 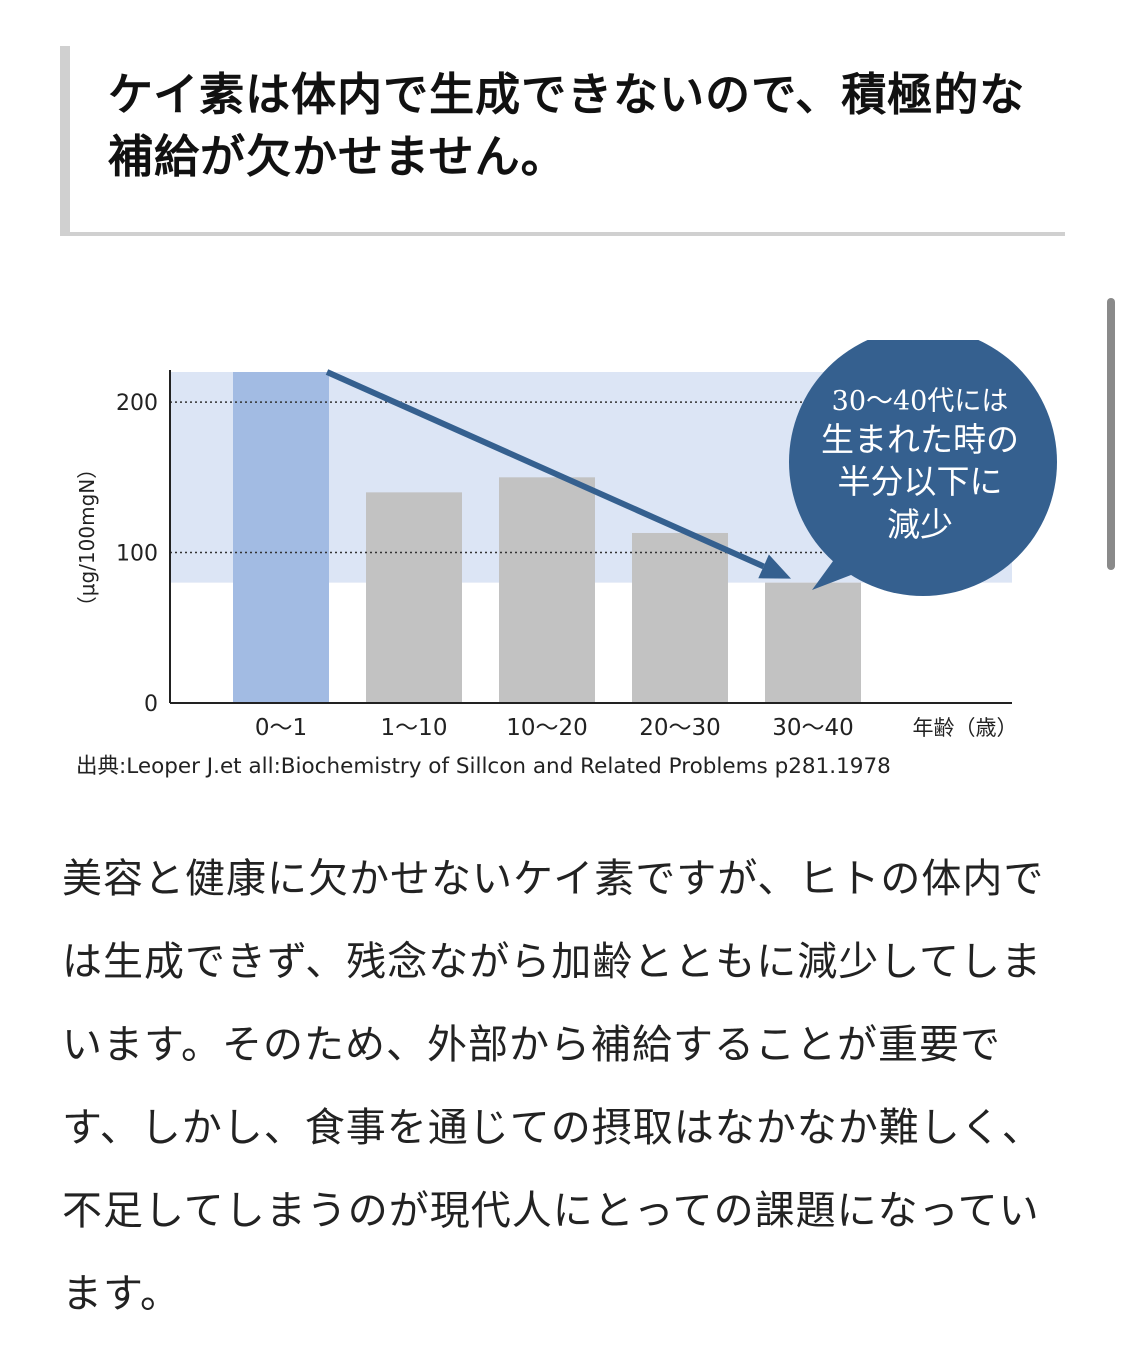 I want to click on trend-arrow-line, so click(x=545, y=469).